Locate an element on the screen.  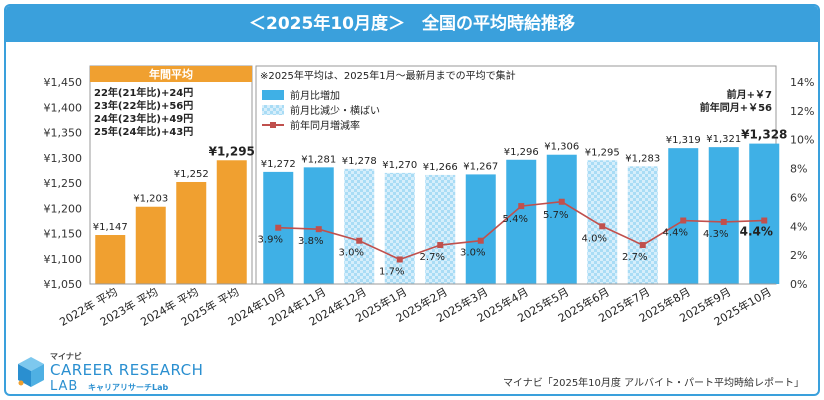
source-caption: マイナビ「2025年10月度 アルバイト・パート平均時給レポート」 is located at coordinates (653, 383).